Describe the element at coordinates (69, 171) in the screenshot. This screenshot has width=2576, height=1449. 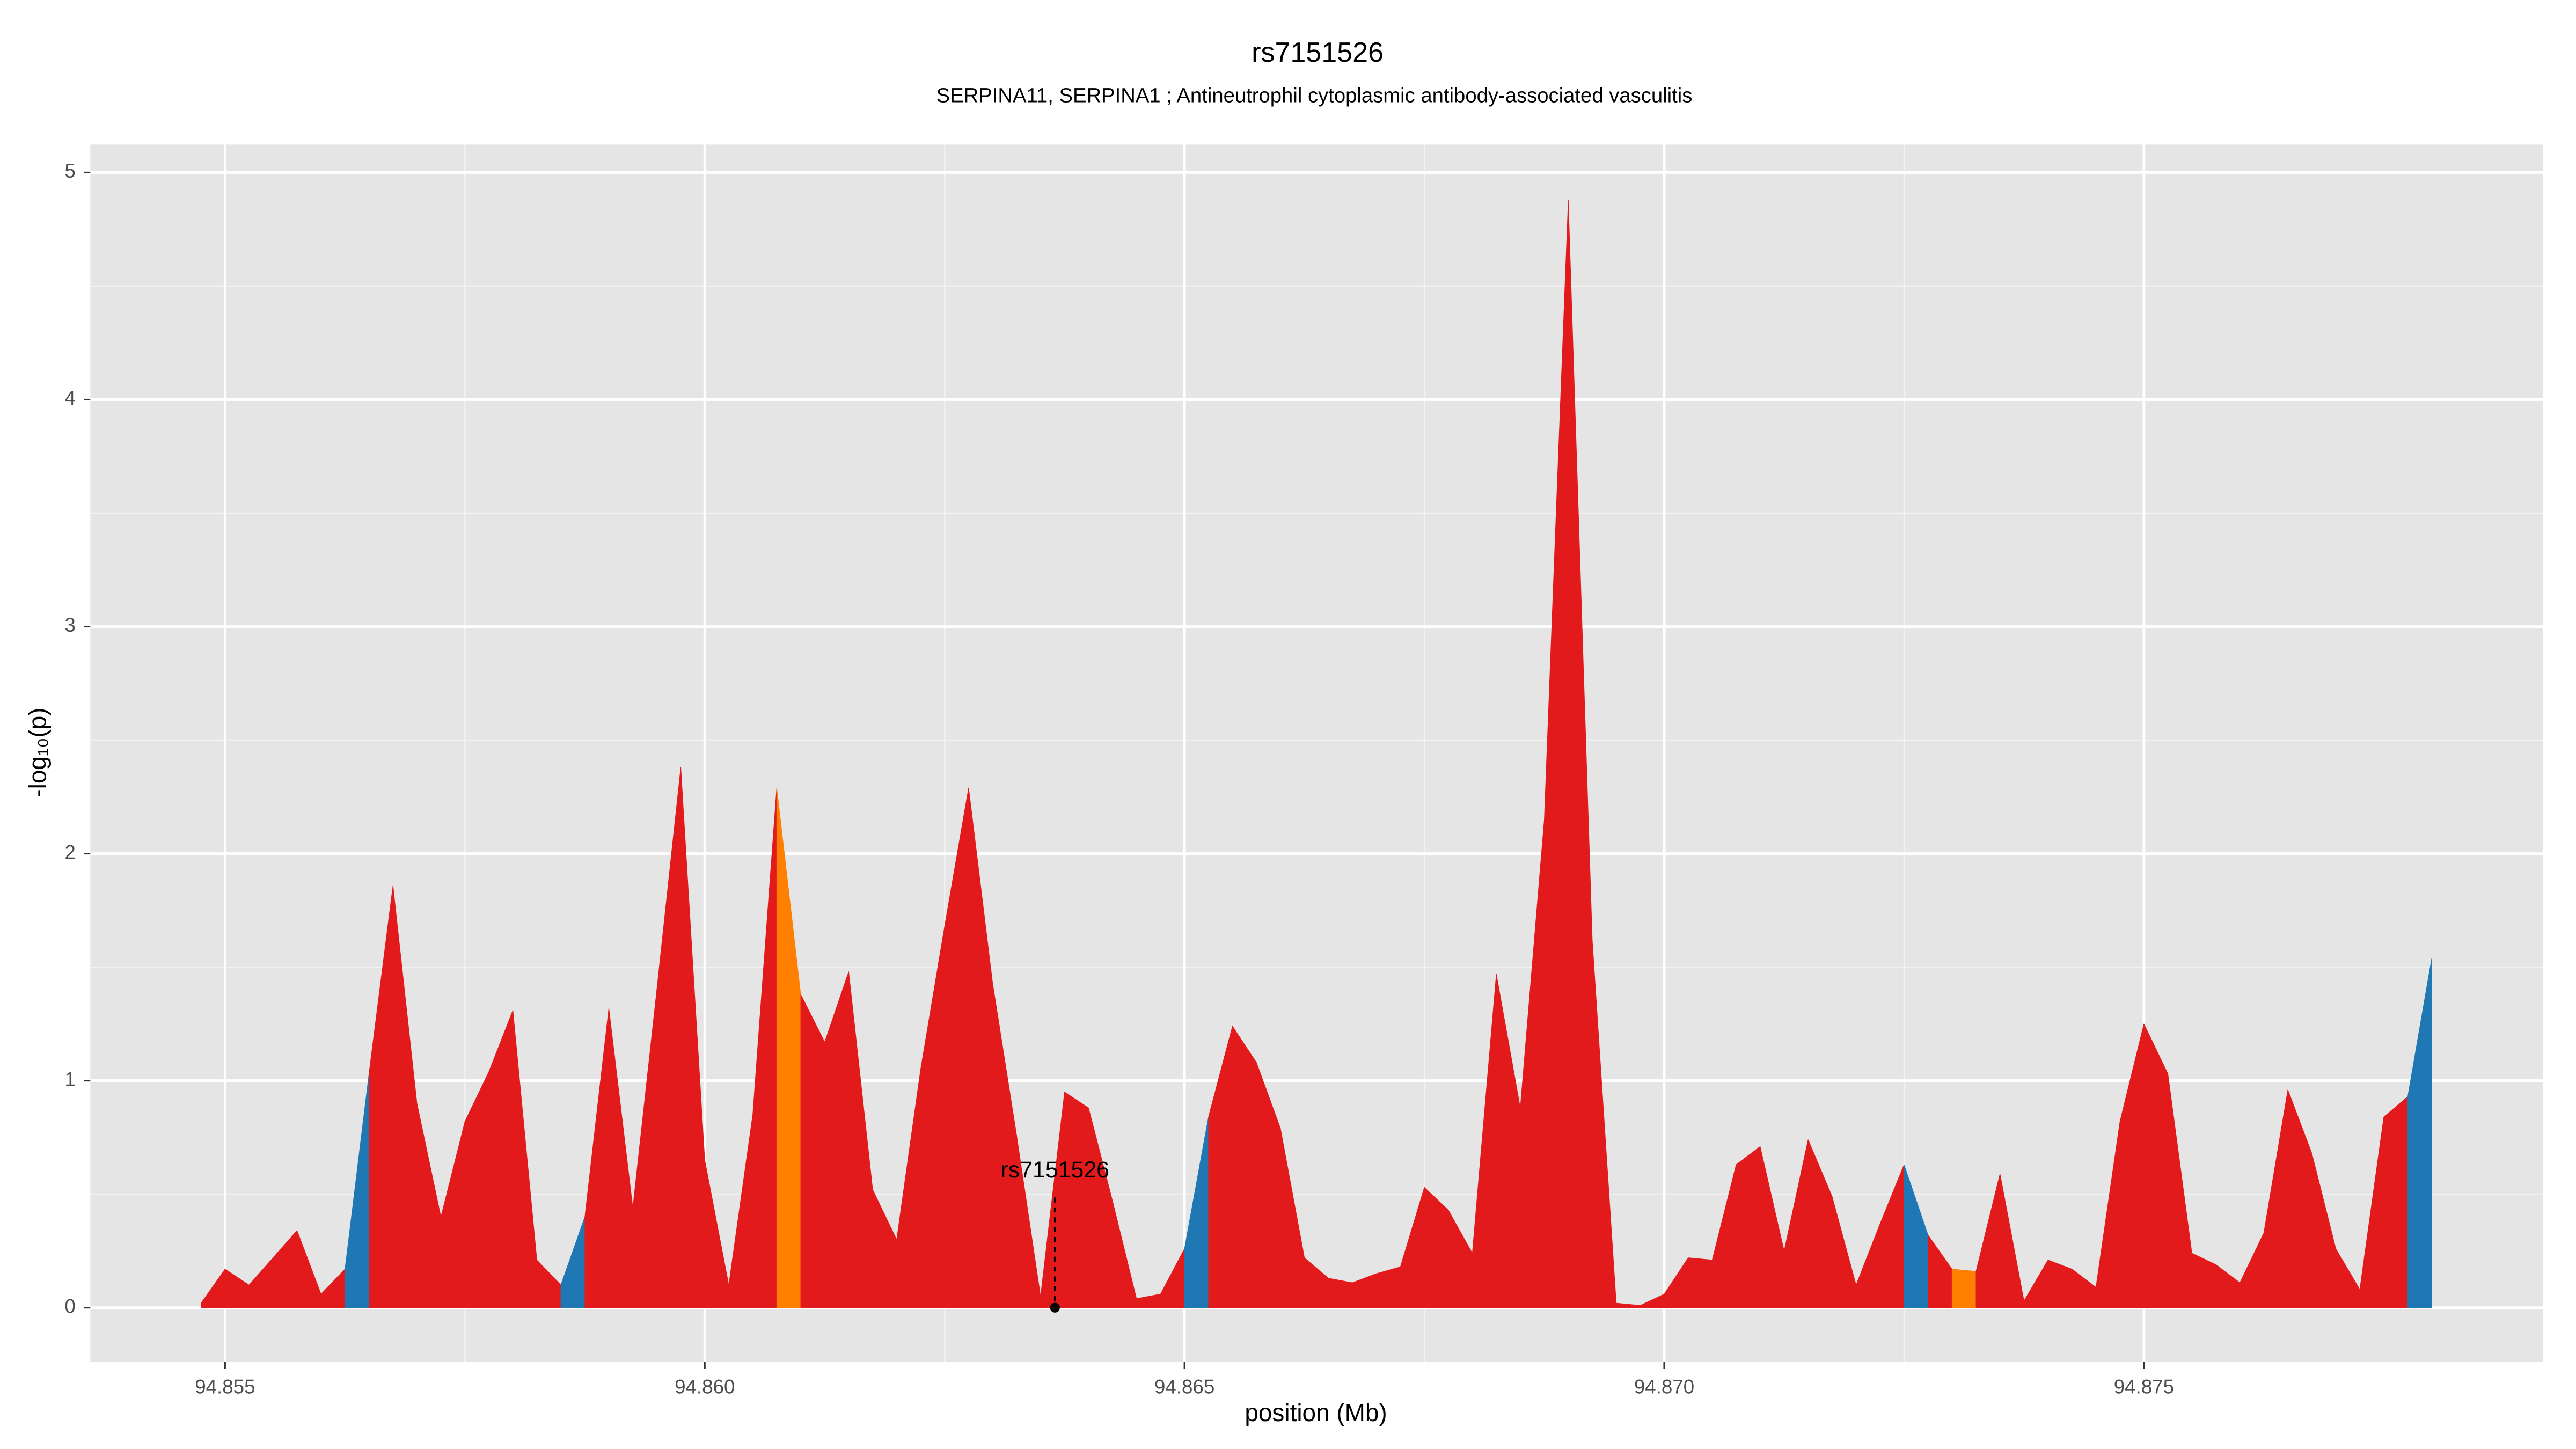
I see `y-tick-label: 5` at that location.